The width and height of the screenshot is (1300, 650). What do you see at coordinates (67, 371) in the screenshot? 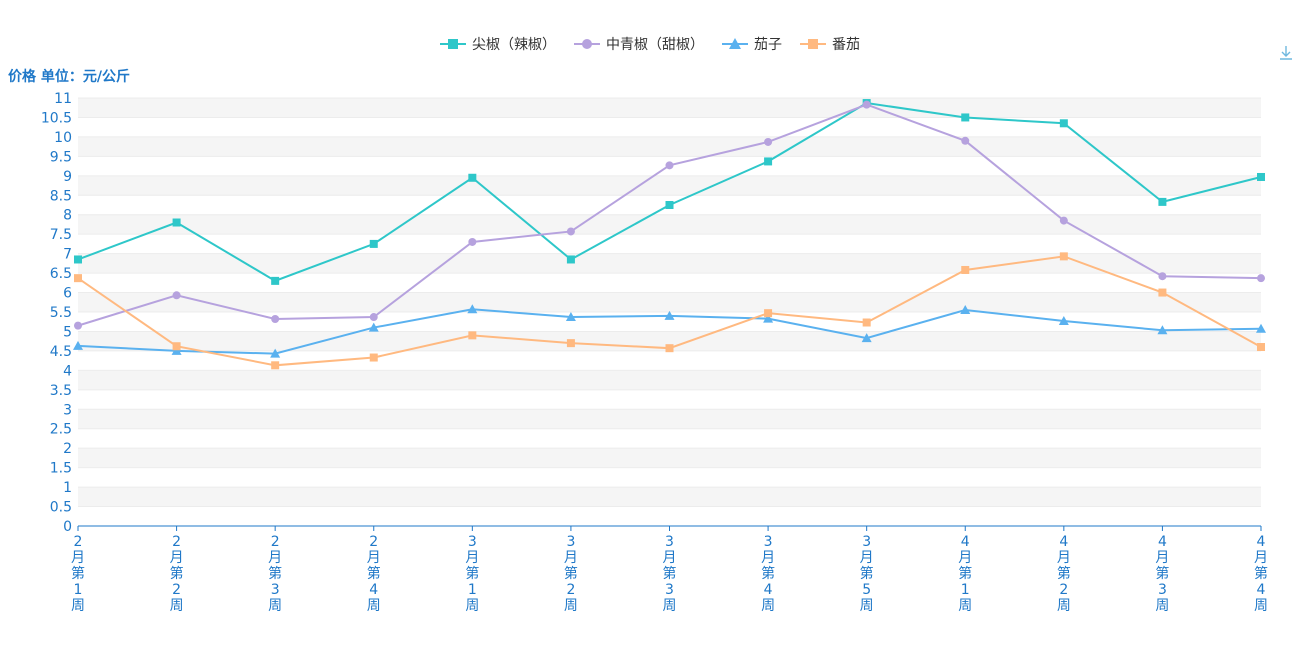
I see `y-tick-label: 4` at bounding box center [67, 371].